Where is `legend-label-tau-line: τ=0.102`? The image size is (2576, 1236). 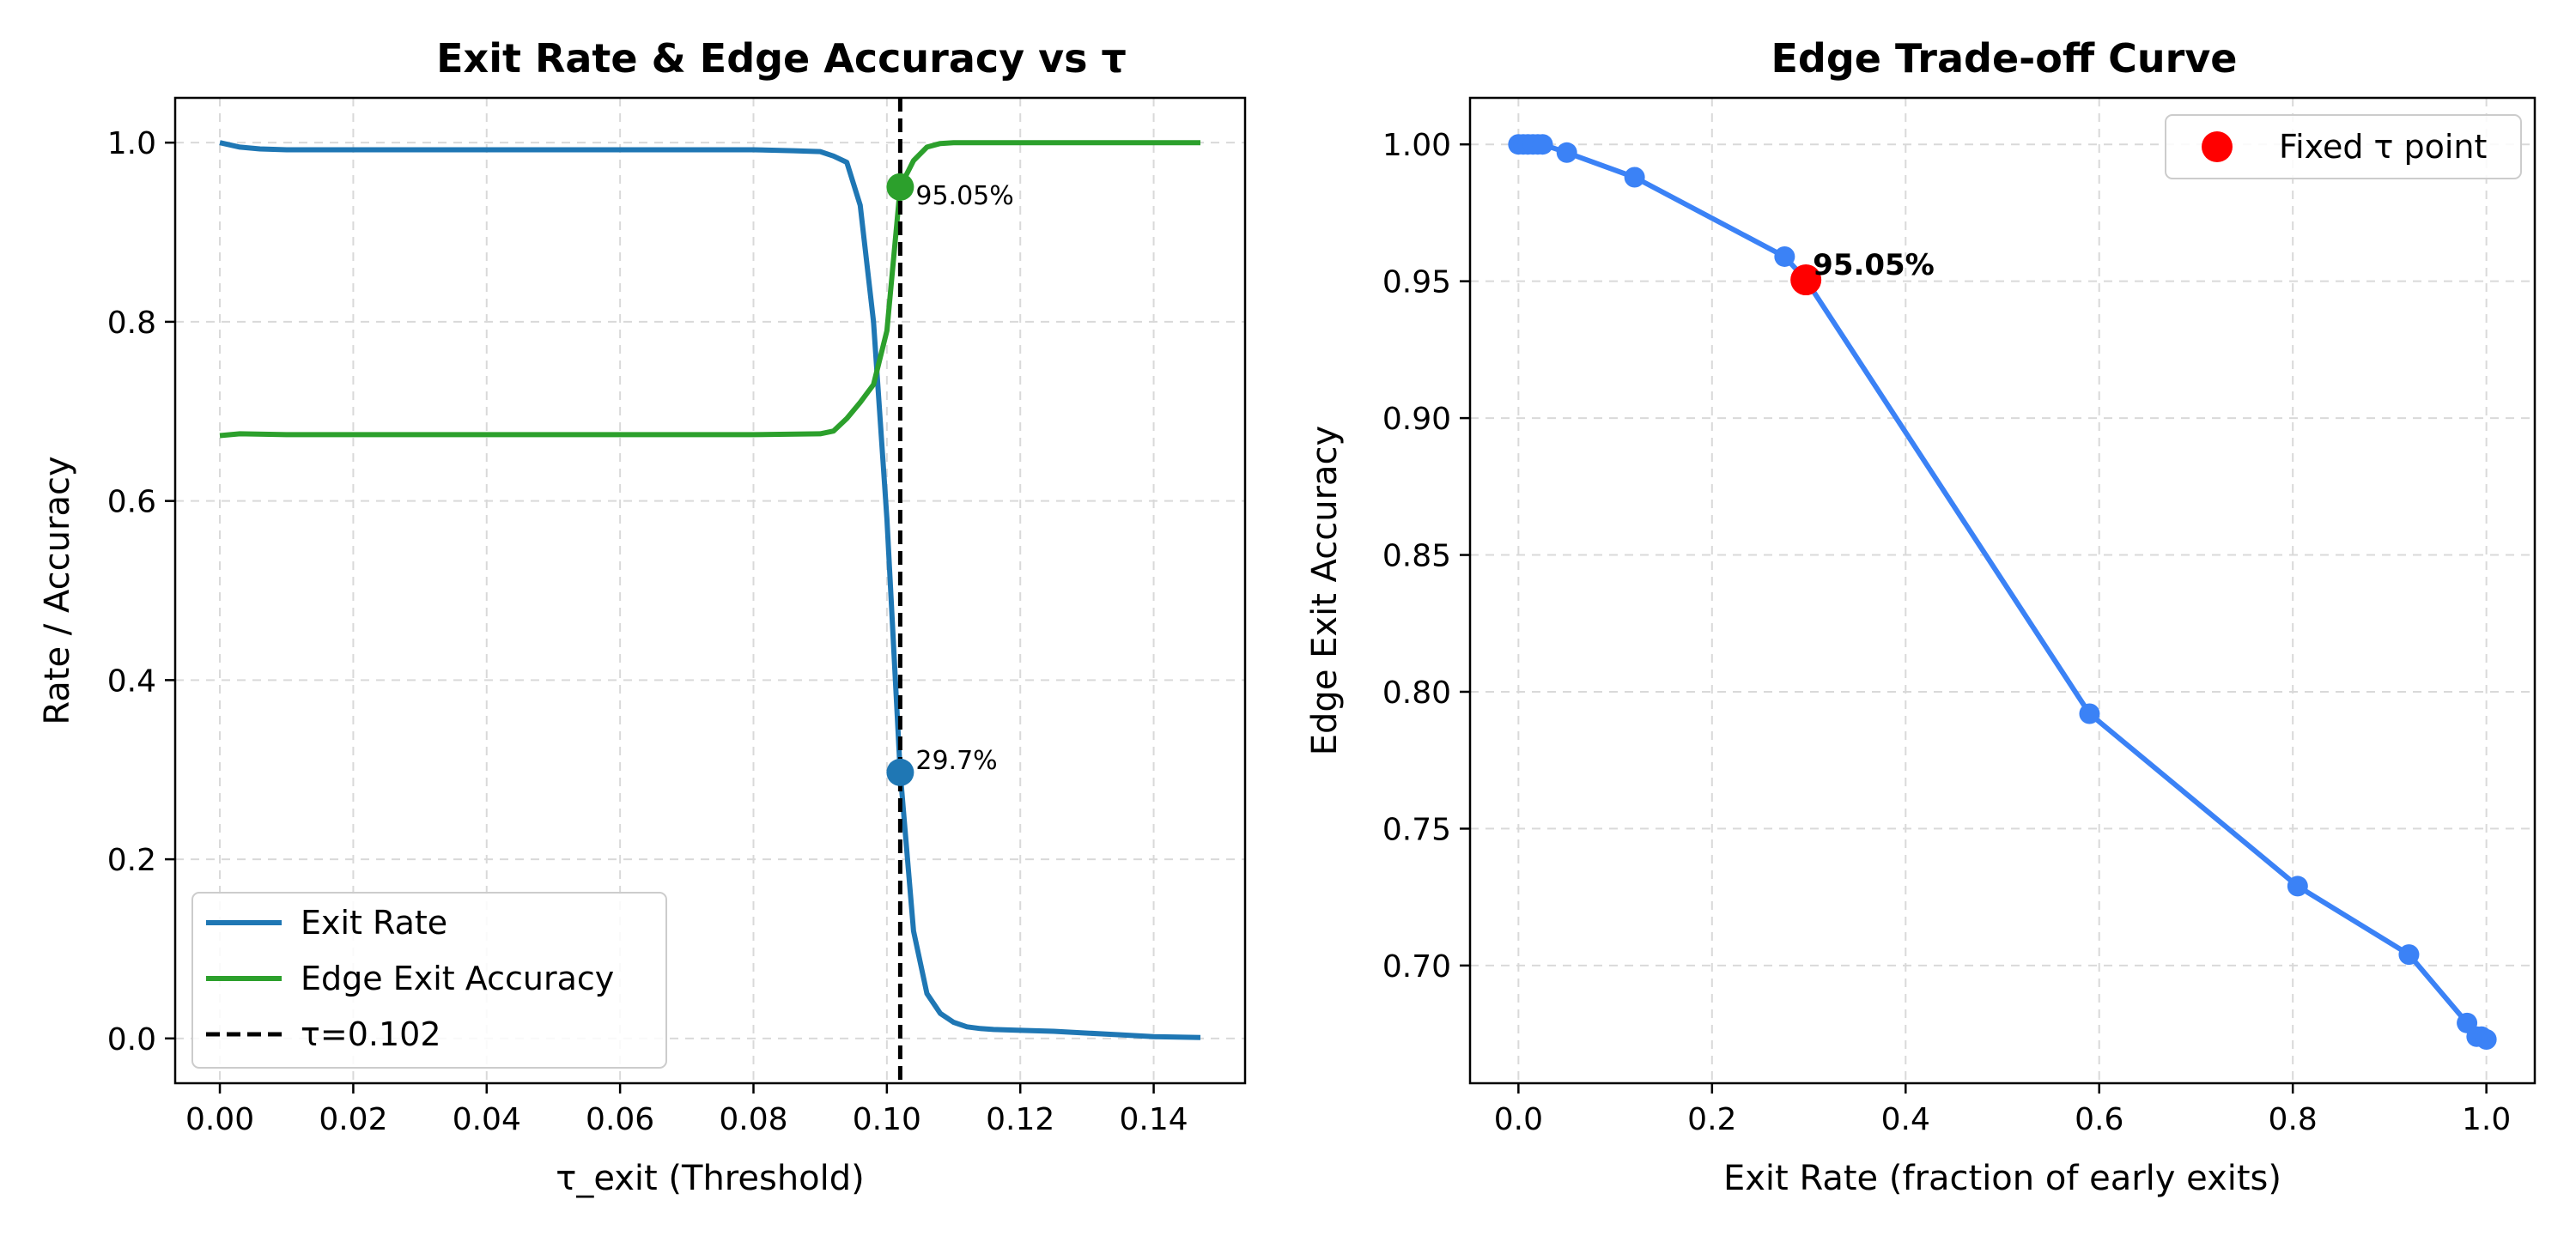
legend-label-tau-line: τ=0.102 is located at coordinates (371, 1034).